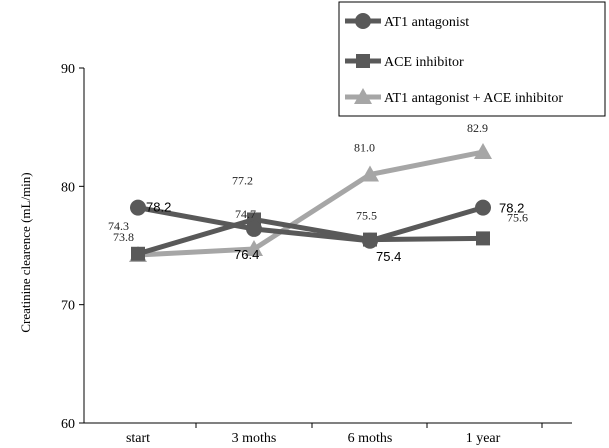 The image size is (609, 448). I want to click on legend-label: AT1 antagonist, so click(426, 22).